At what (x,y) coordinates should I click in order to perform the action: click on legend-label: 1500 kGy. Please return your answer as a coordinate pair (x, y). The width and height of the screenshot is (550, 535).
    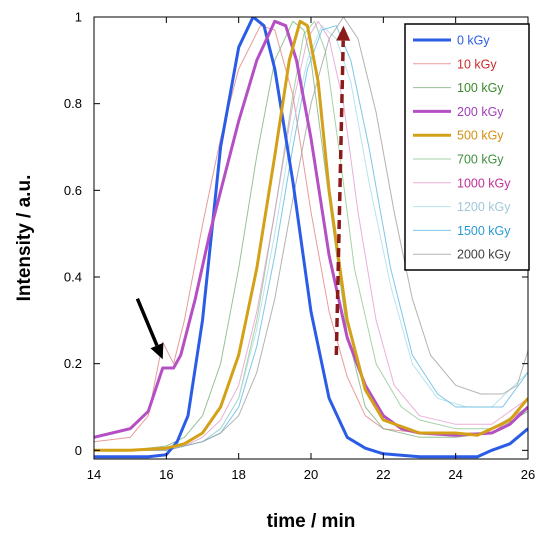
    Looking at the image, I should click on (484, 231).